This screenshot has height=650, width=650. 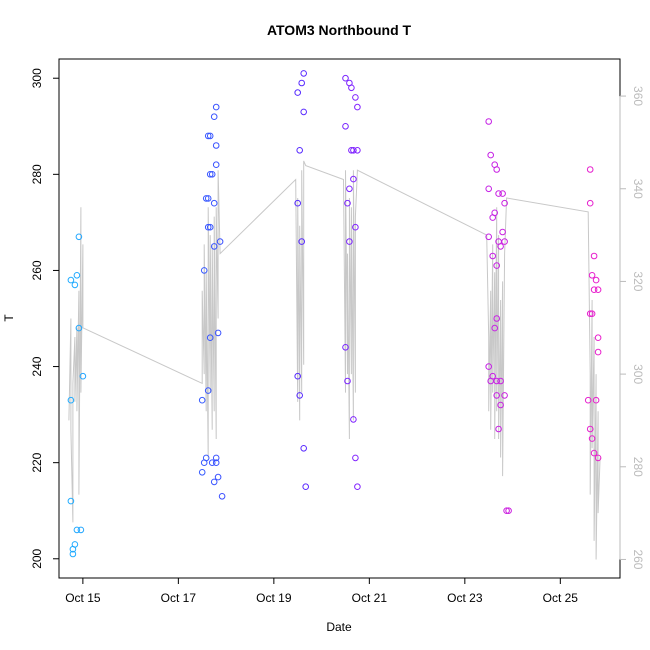 I want to click on y-axis-label: T, so click(x=9, y=318).